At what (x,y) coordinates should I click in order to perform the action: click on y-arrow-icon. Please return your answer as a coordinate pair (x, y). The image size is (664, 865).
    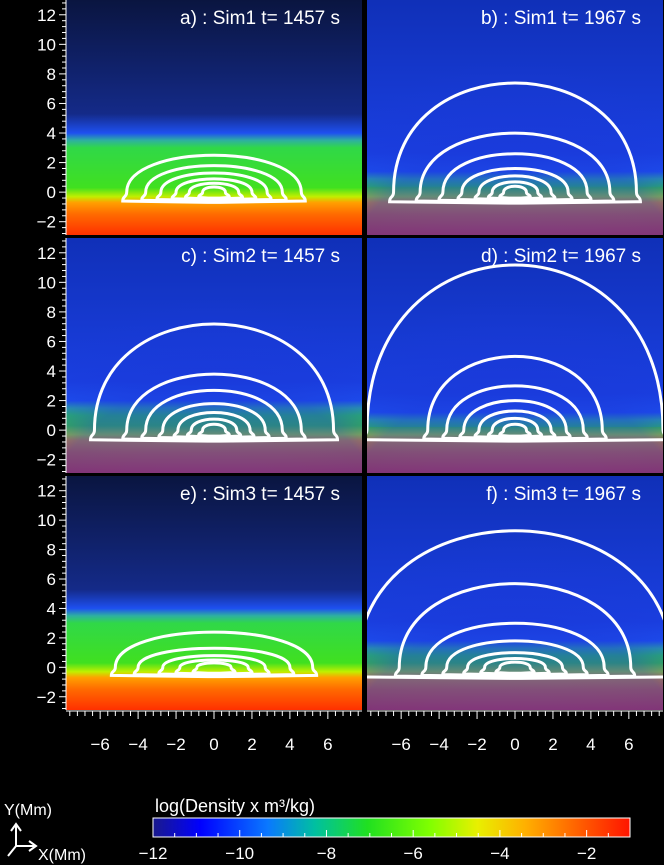
    Looking at the image, I should click on (16, 834).